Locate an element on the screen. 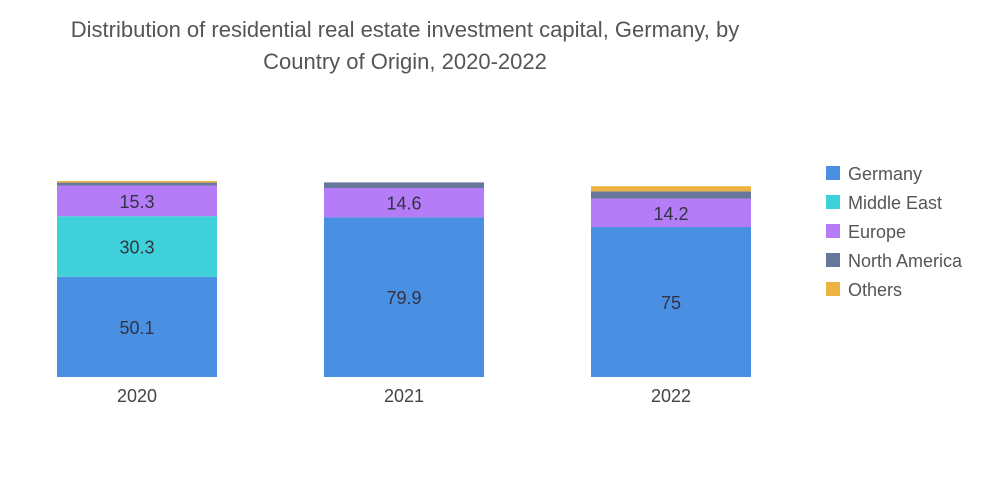  legend-swatch-others is located at coordinates (833, 289).